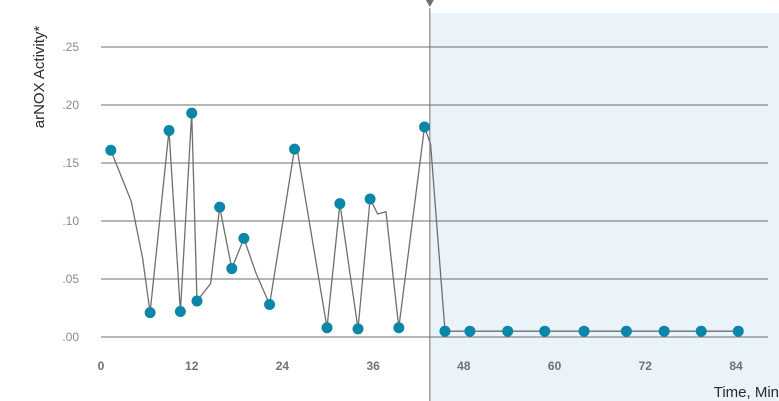  I want to click on x-tick-label: 12, so click(192, 366).